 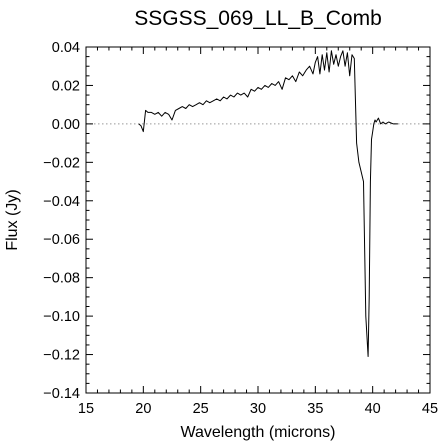 I want to click on y-tick-label: −0.10, so click(x=61, y=317).